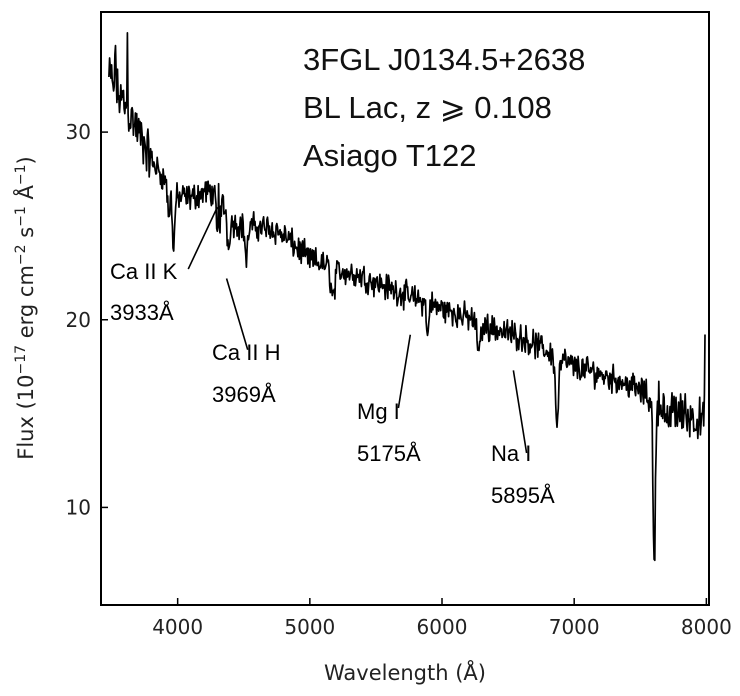 The width and height of the screenshot is (740, 696). Describe the element at coordinates (390, 155) in the screenshot. I see `title-line-3: Asiago T122` at that location.